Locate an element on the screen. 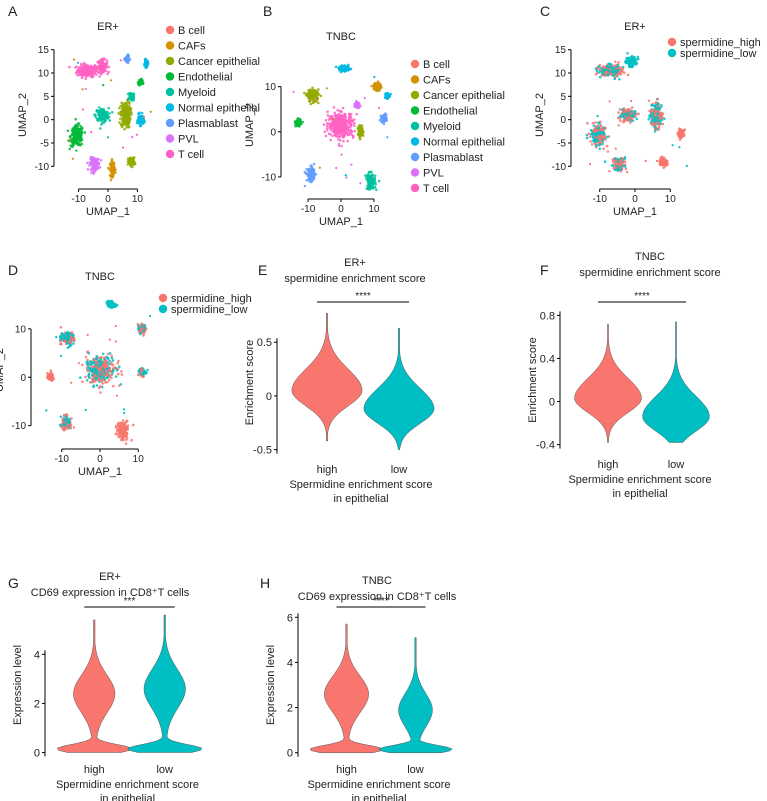  legend-label: B cell is located at coordinates (191, 31).